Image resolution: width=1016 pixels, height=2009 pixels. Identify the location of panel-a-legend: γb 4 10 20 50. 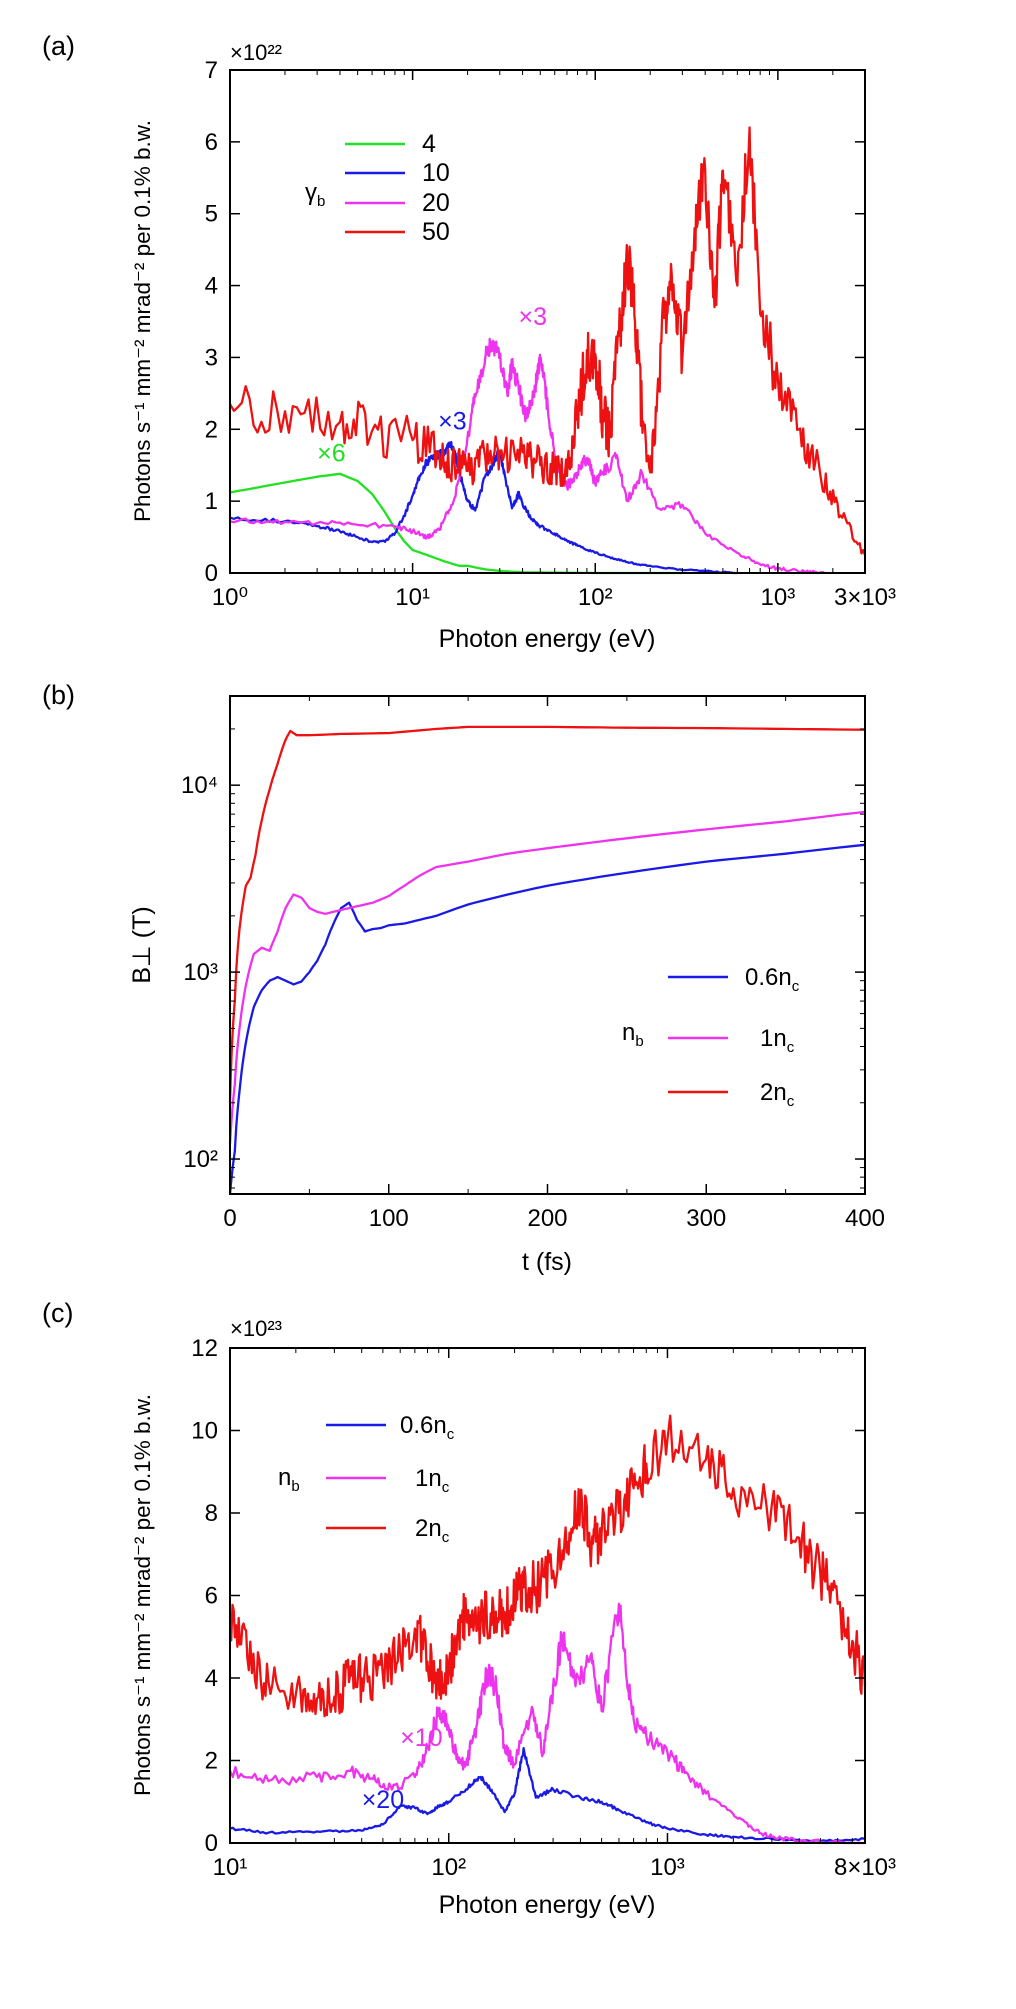
(377, 188).